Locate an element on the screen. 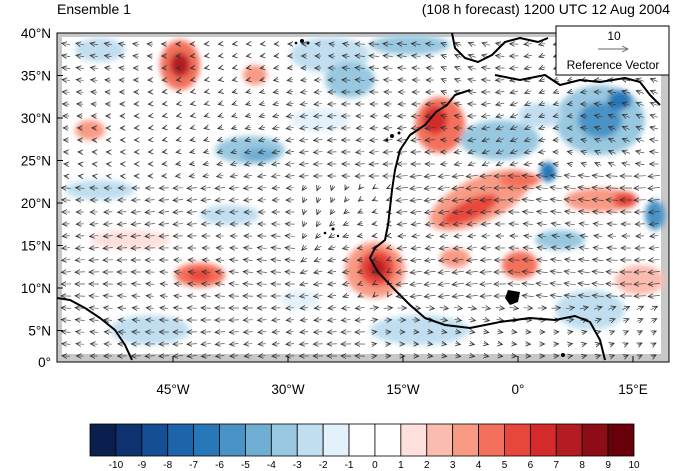 The width and height of the screenshot is (673, 471). colorbar-label: 10 is located at coordinates (634, 465).